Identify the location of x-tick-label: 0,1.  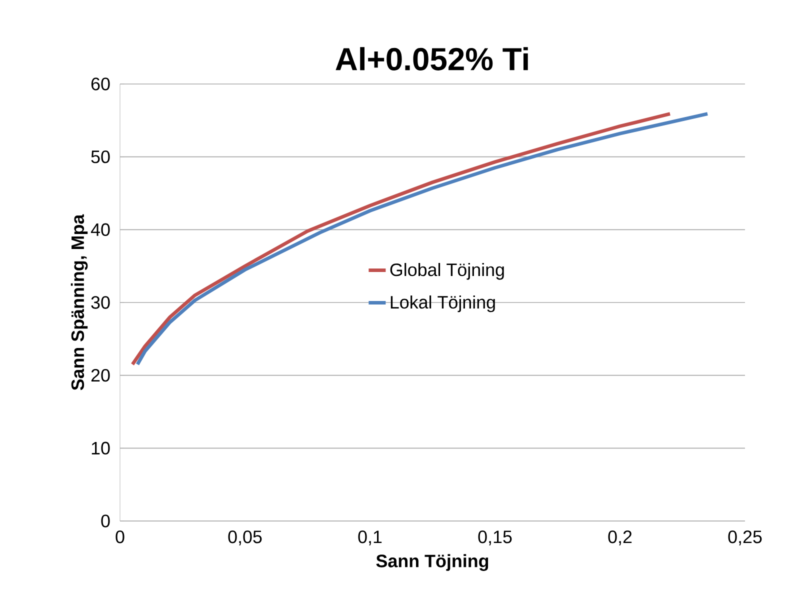
(370, 538).